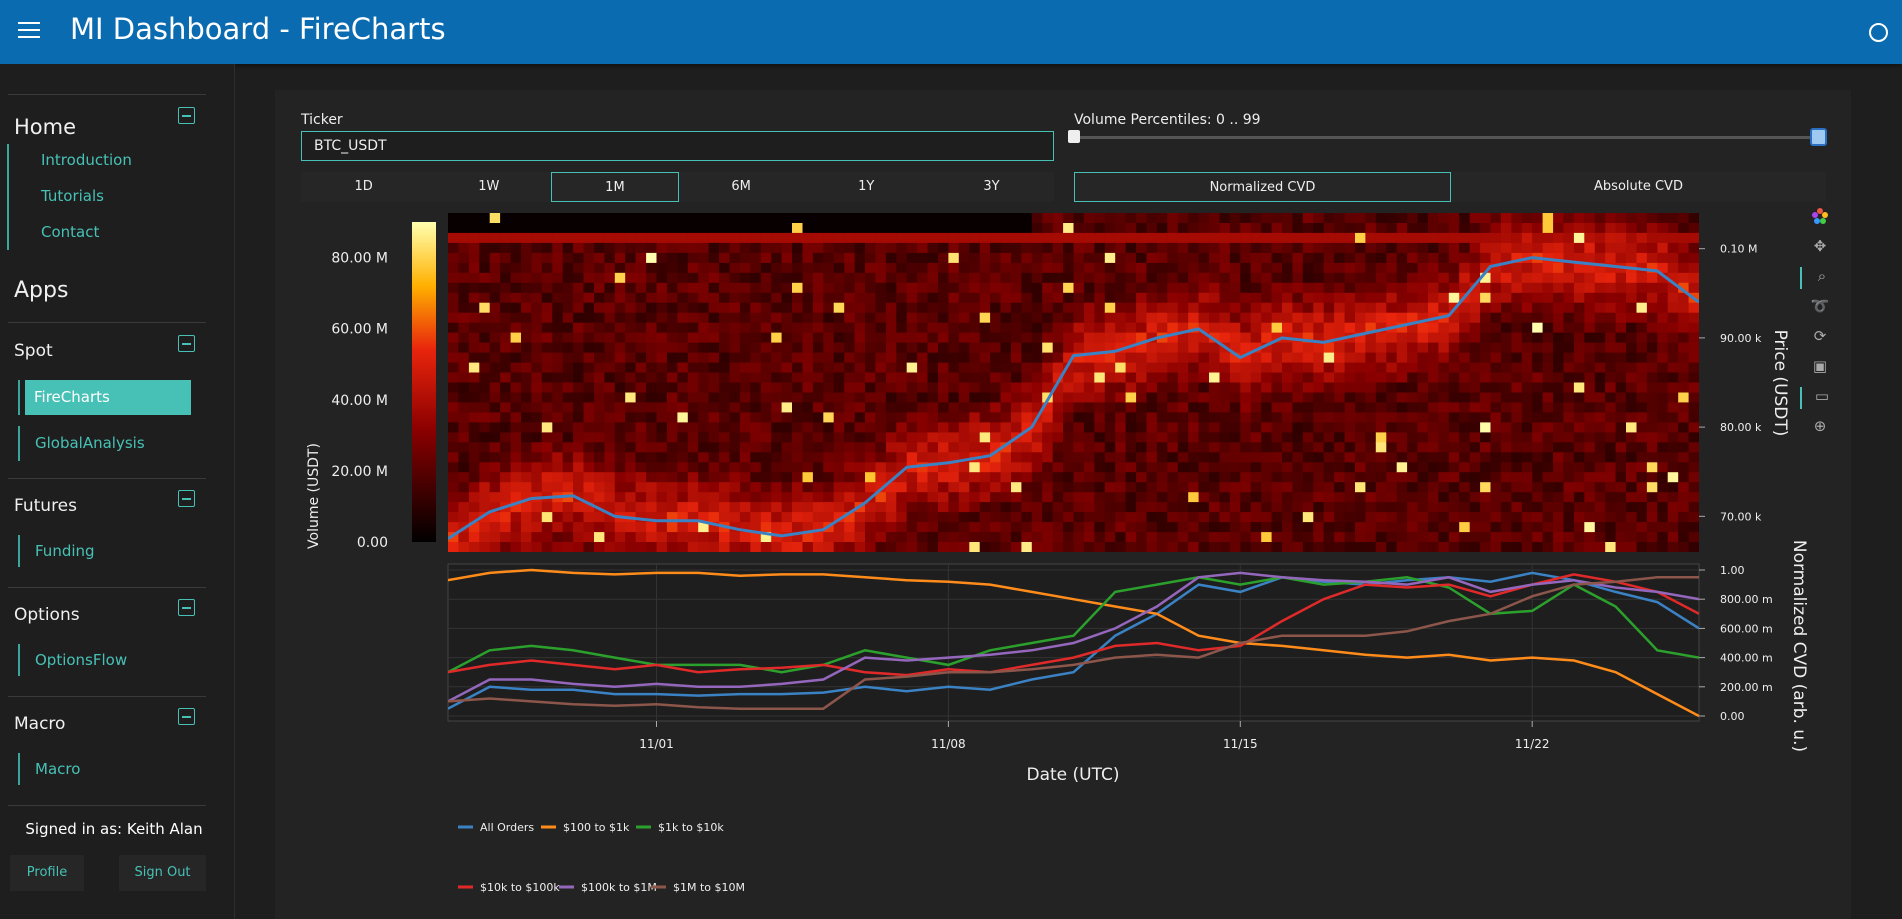 The height and width of the screenshot is (919, 1902). Describe the element at coordinates (81, 660) in the screenshot. I see `sidebar-item-optionsflow: OptionsFlow` at that location.